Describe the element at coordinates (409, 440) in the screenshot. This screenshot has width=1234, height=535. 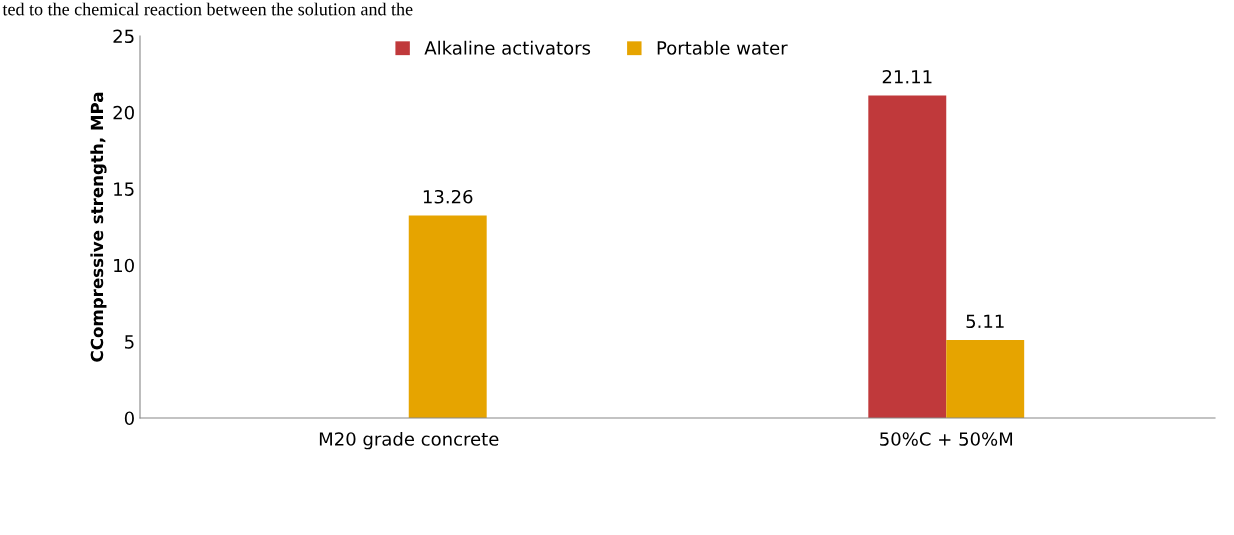
I see `x-tick-label: M20 grade concrete` at that location.